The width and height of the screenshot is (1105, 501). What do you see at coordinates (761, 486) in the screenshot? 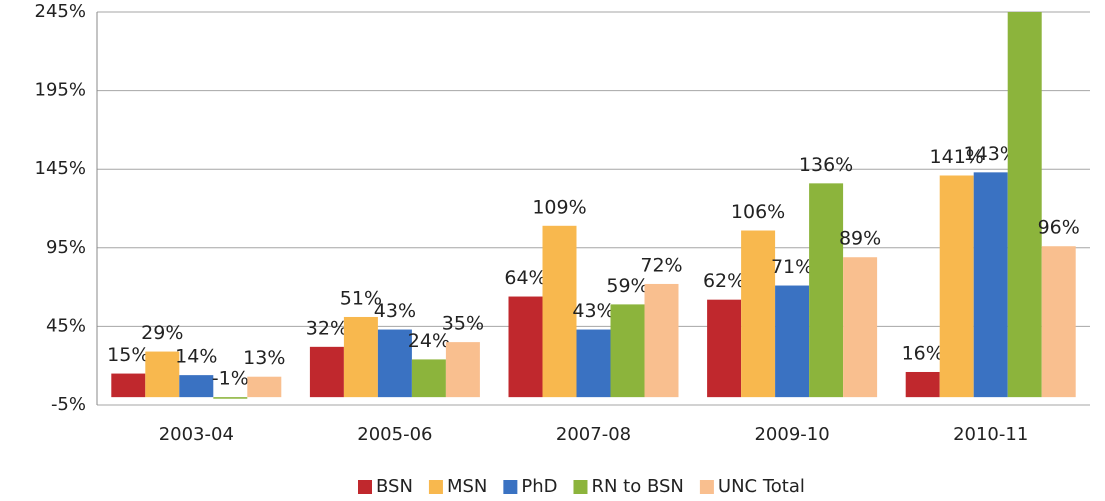
I see `legend-label: UNC Total` at bounding box center [761, 486].